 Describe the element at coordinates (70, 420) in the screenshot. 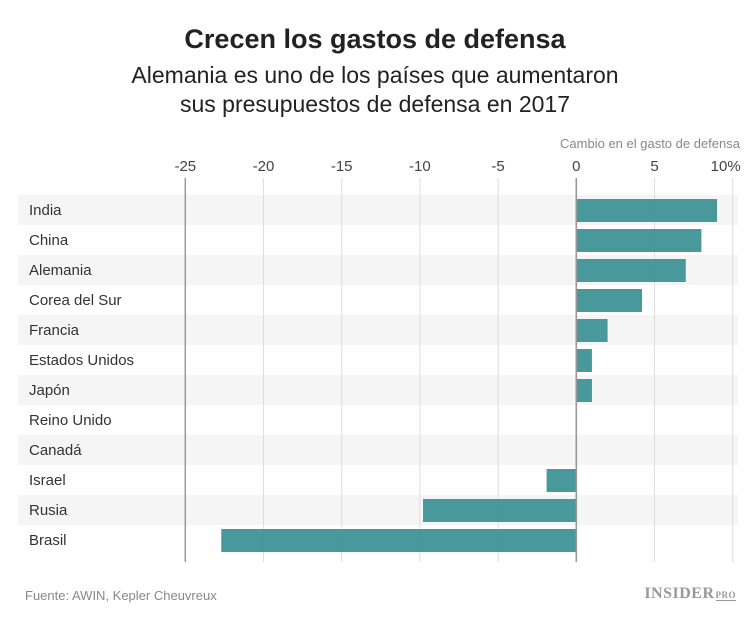

I see `category-label: Reino Unido` at that location.